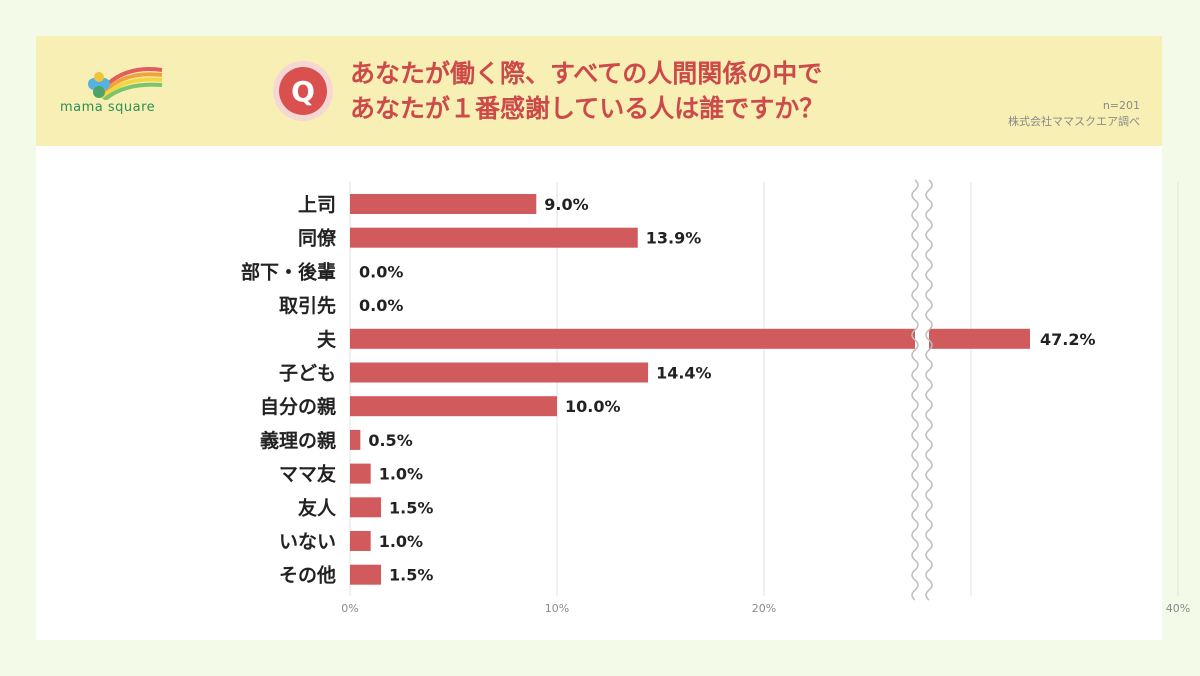  I want to click on value-label-3: 0.0%, so click(381, 305).